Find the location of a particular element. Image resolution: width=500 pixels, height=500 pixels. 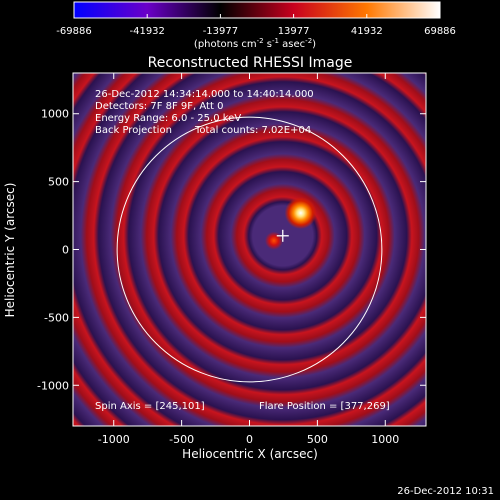

y-tick-label: -1000 is located at coordinates (53, 385).